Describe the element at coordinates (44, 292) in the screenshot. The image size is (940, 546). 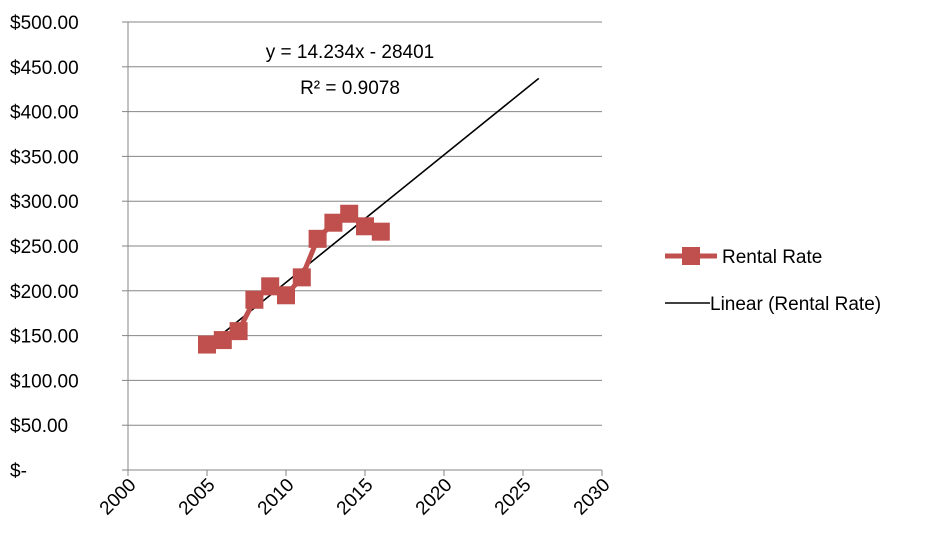
I see `y-tick-label: $200.00` at that location.